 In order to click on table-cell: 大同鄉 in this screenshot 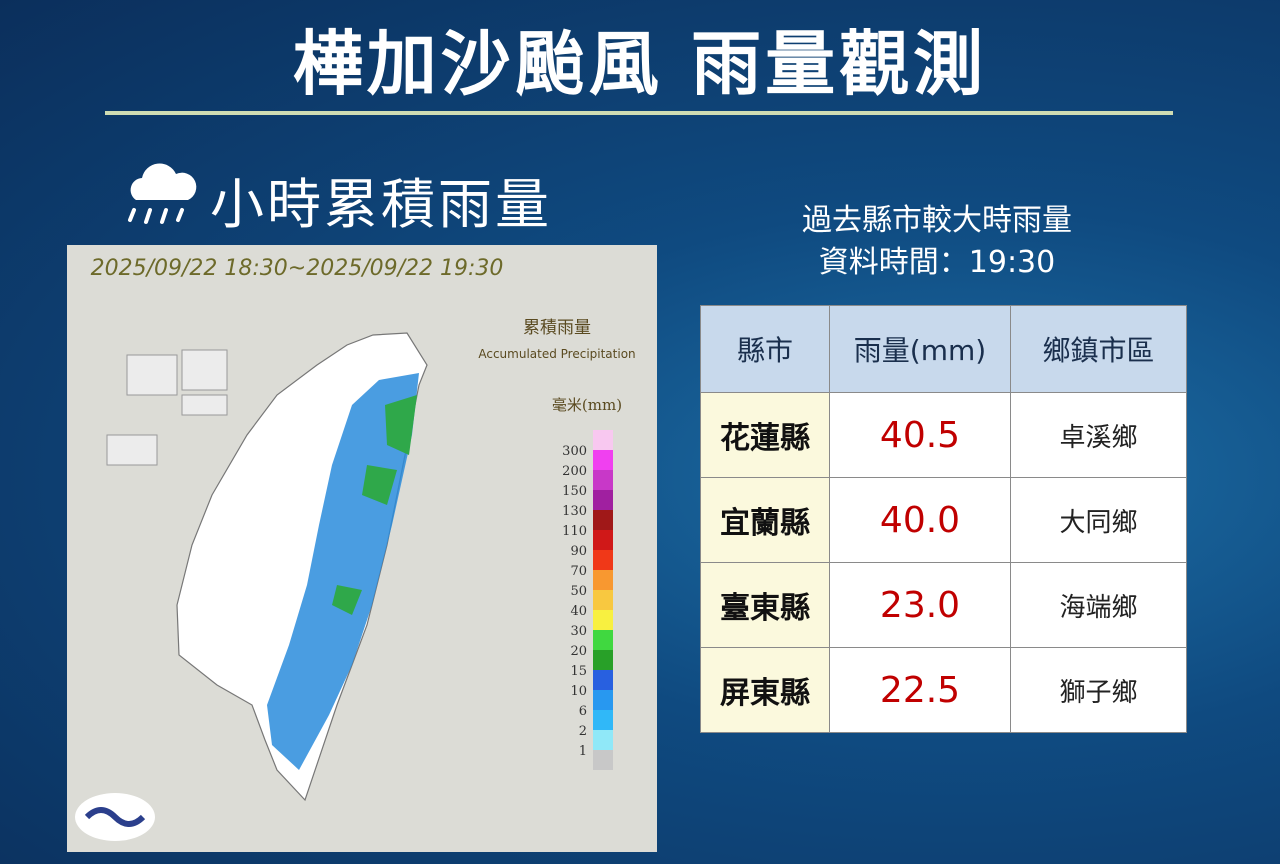, I will do `click(1098, 520)`.